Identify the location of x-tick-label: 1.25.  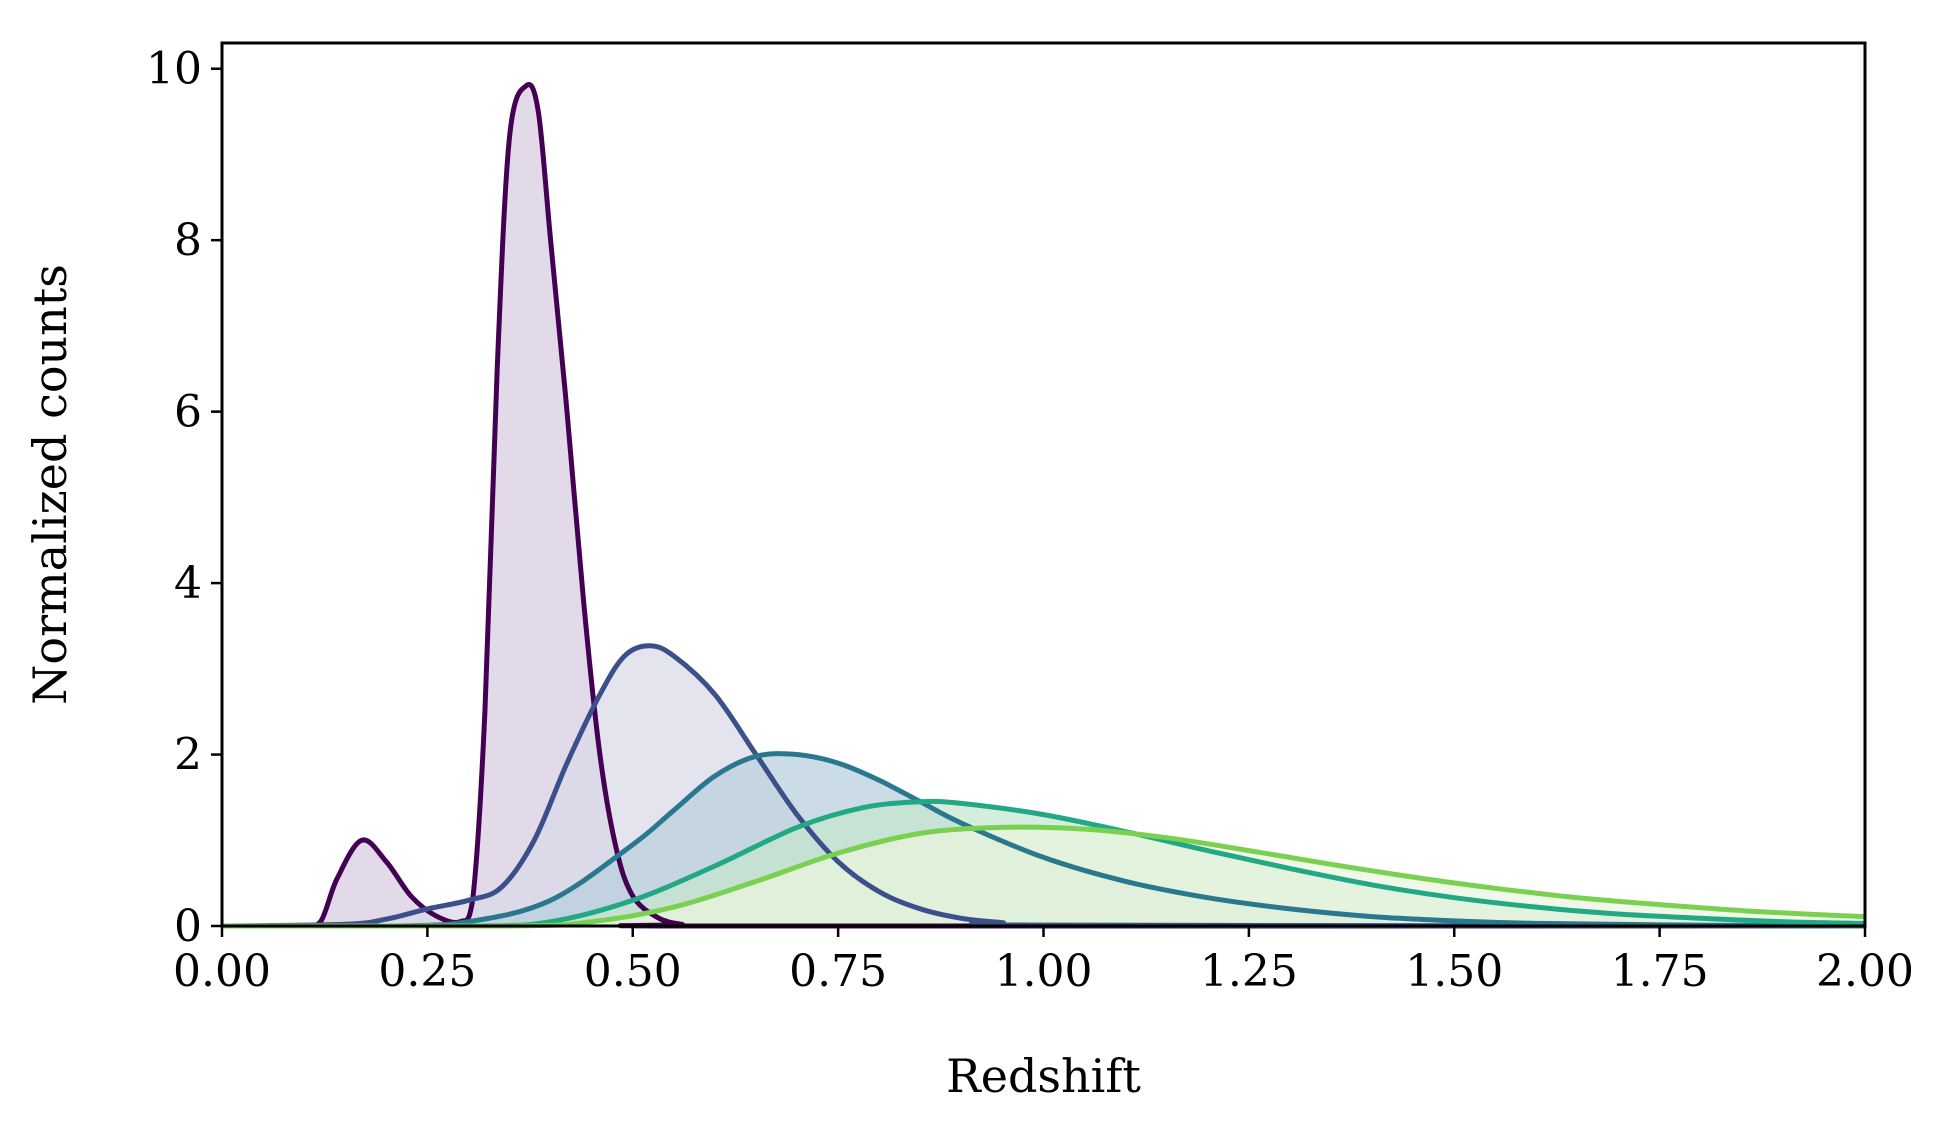
(1249, 971).